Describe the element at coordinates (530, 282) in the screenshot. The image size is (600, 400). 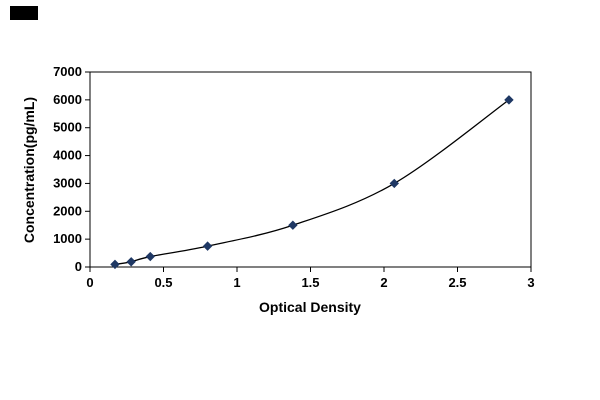
I see `x-tick-label: 3` at that location.